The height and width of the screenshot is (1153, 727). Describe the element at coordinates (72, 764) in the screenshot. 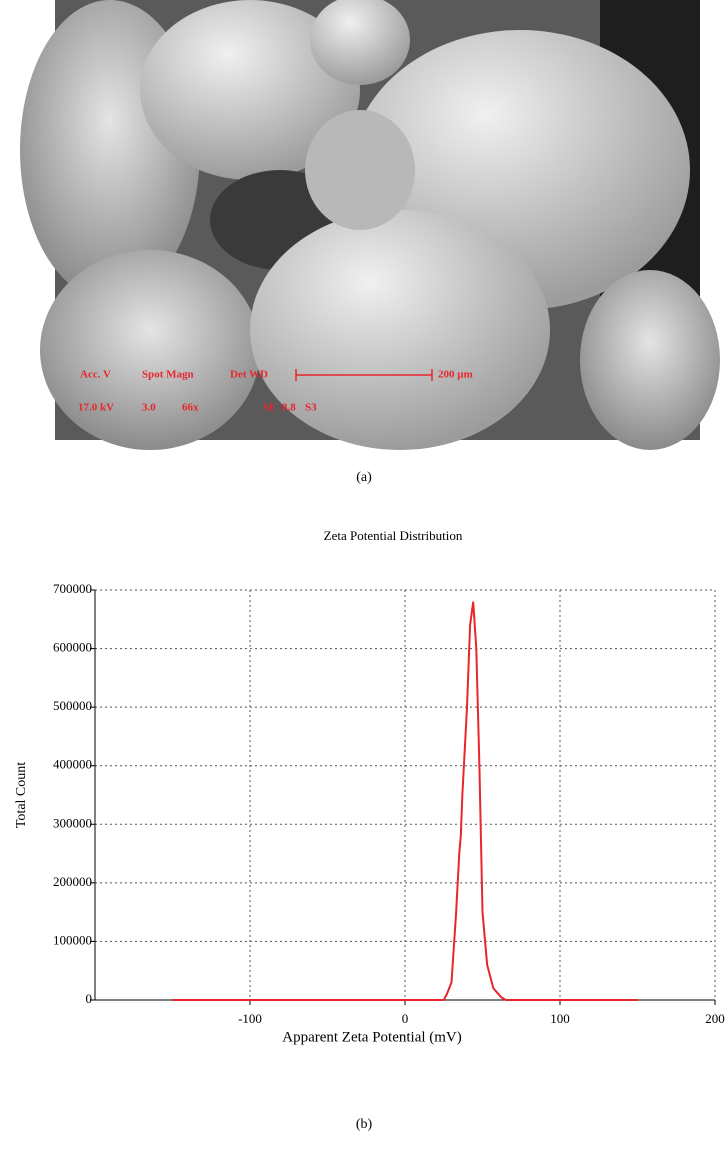

I see `y-tick-label: 400000` at that location.